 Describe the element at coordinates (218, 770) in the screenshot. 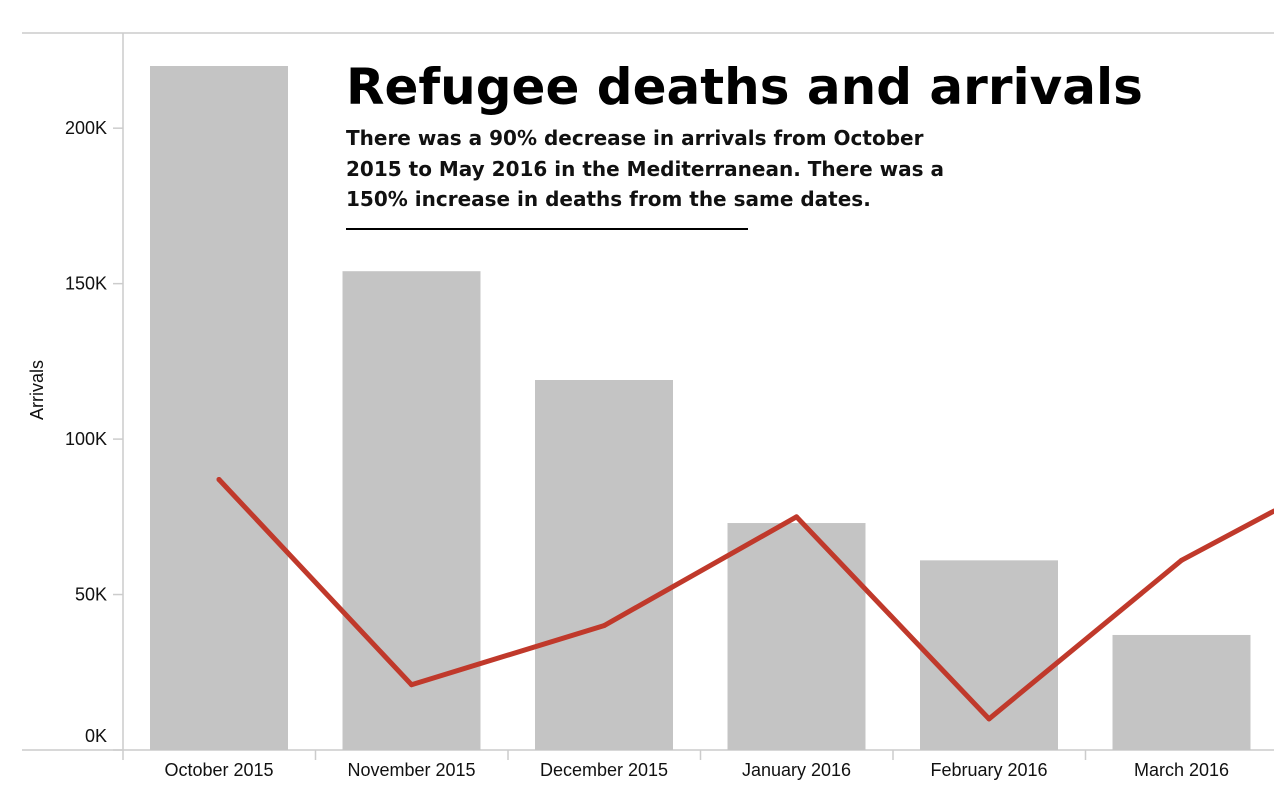

I see `x-tick-label-0: October 2015` at that location.